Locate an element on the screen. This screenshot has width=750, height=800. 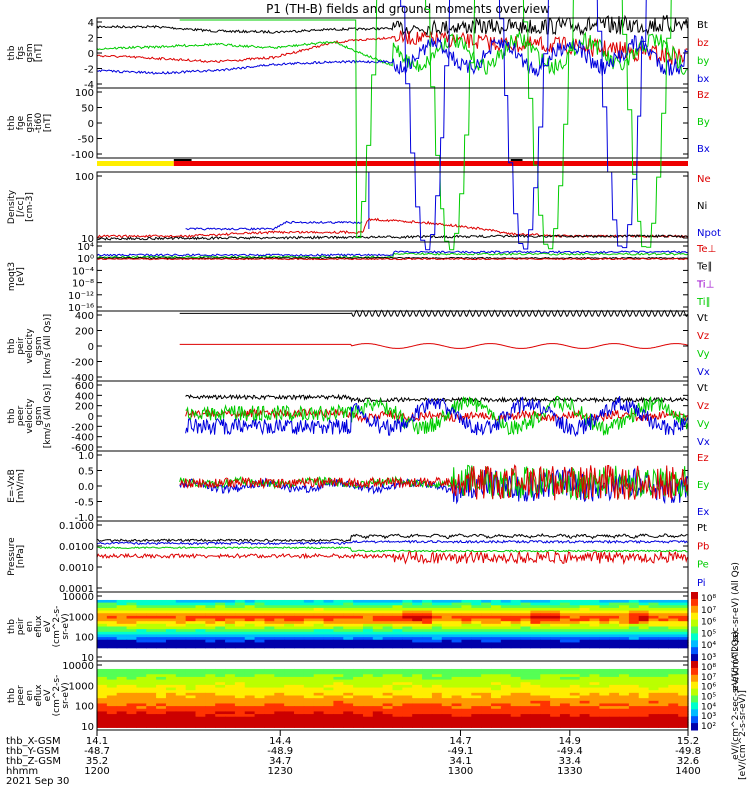
colorbar-cell is located at coordinates (694, 671).